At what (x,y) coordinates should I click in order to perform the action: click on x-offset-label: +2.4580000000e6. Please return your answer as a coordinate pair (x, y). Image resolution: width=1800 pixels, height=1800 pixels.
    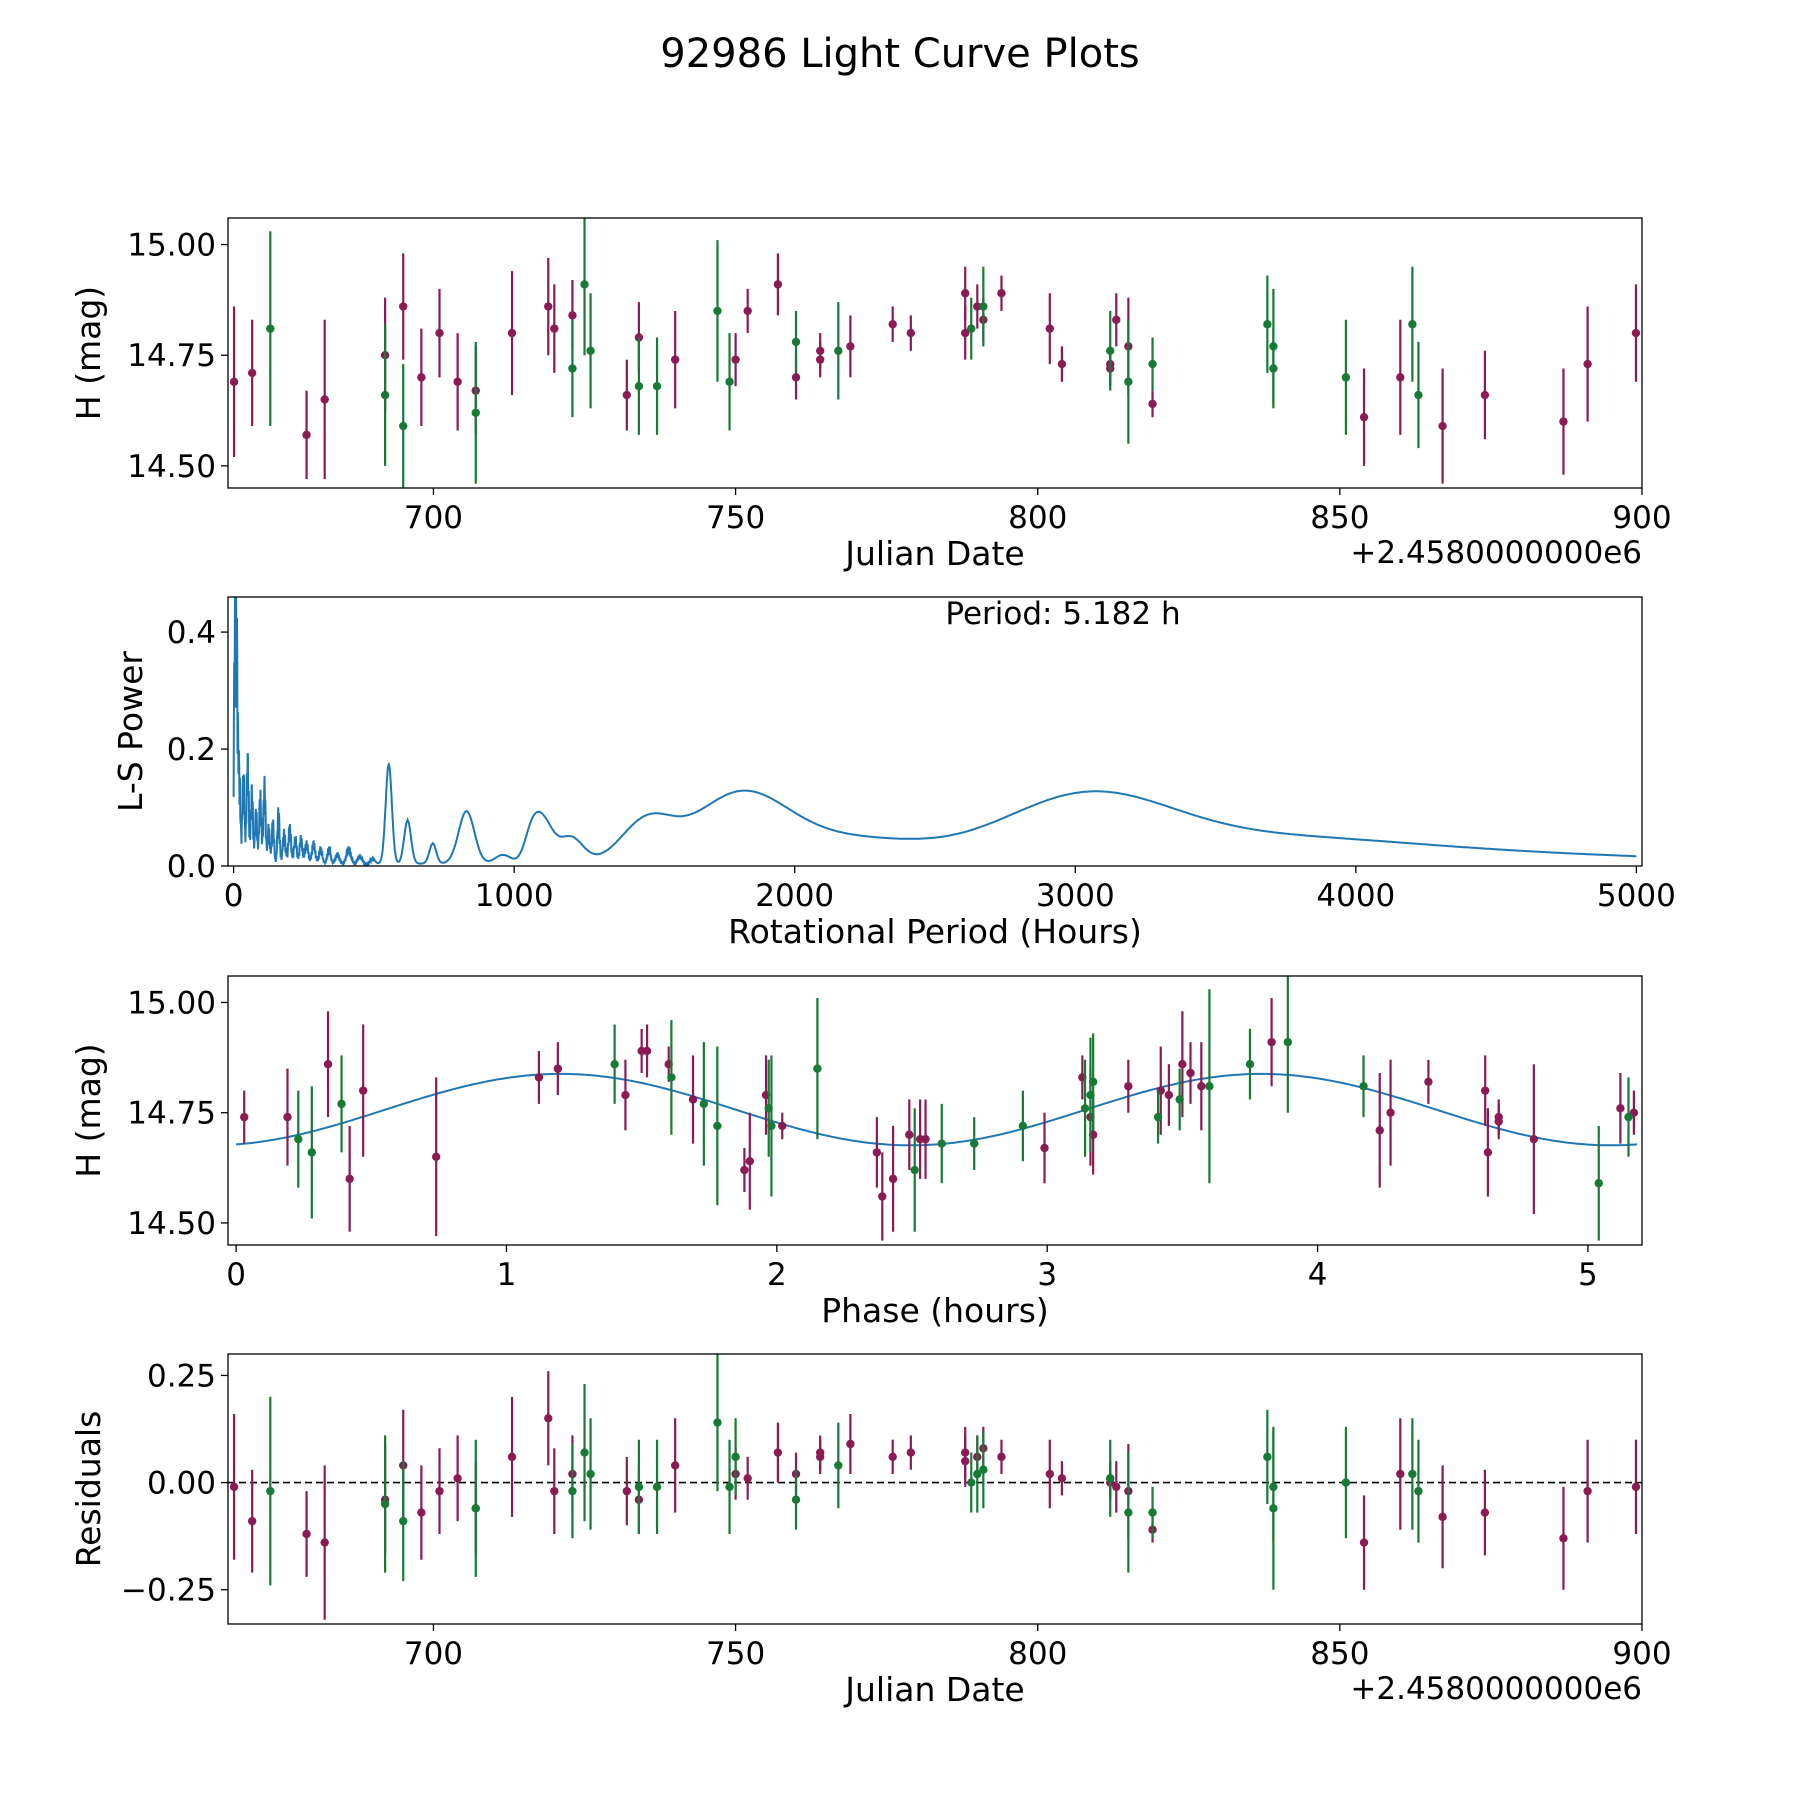
    Looking at the image, I should click on (1496, 1689).